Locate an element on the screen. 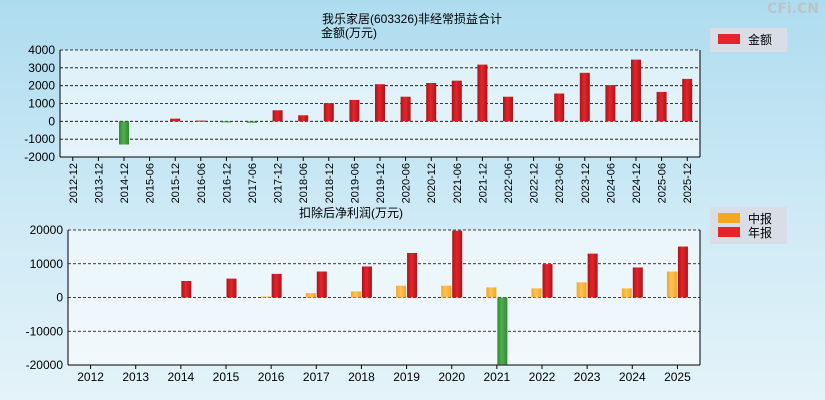  x-tick-label: 2022-12 is located at coordinates (535, 183).